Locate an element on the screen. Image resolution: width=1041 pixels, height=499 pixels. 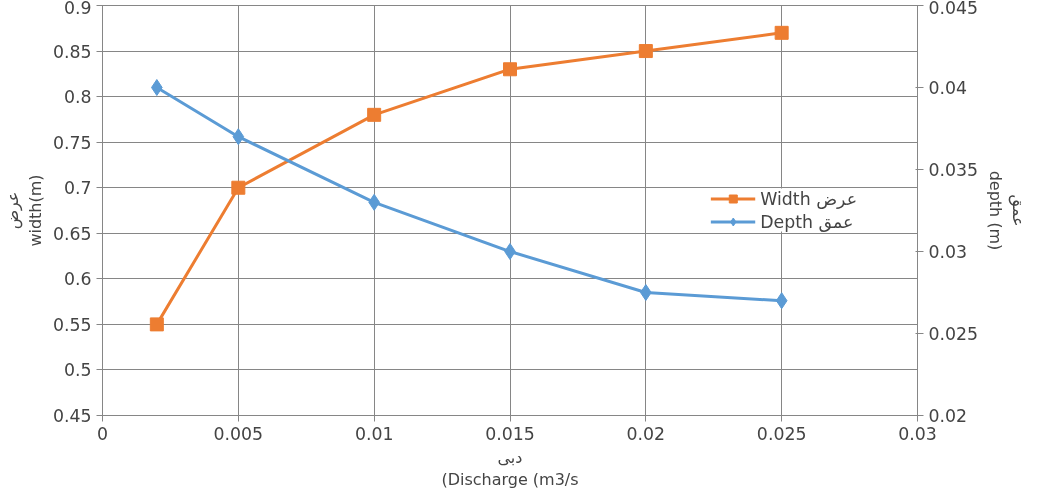
y2-tick-label: 0.02 is located at coordinates (948, 416).